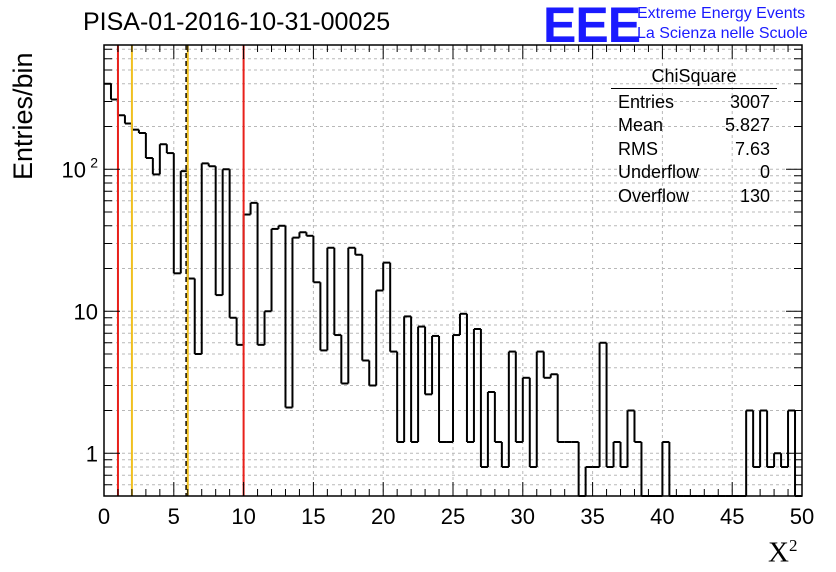 The width and height of the screenshot is (836, 572). Describe the element at coordinates (694, 77) in the screenshot. I see `stats-box-title: ChiSquare` at that location.